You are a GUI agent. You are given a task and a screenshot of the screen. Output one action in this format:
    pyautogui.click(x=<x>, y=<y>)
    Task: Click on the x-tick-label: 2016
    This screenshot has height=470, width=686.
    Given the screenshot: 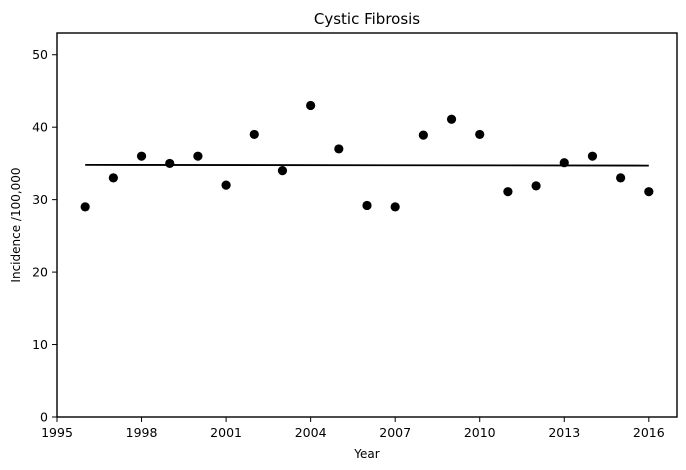 What is the action you would take?
    pyautogui.click(x=649, y=432)
    